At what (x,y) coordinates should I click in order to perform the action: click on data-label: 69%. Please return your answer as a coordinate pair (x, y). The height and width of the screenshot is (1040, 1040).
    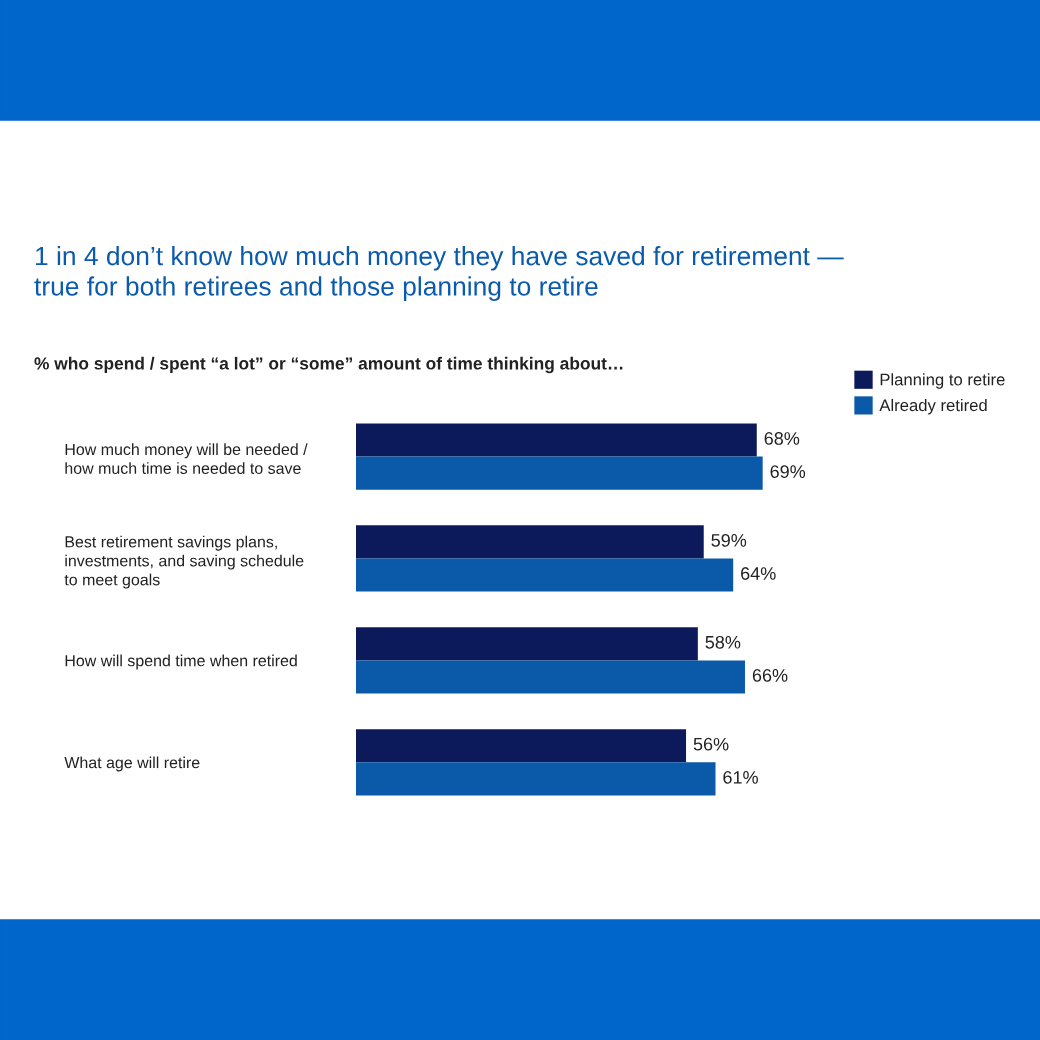
    Looking at the image, I should click on (788, 471).